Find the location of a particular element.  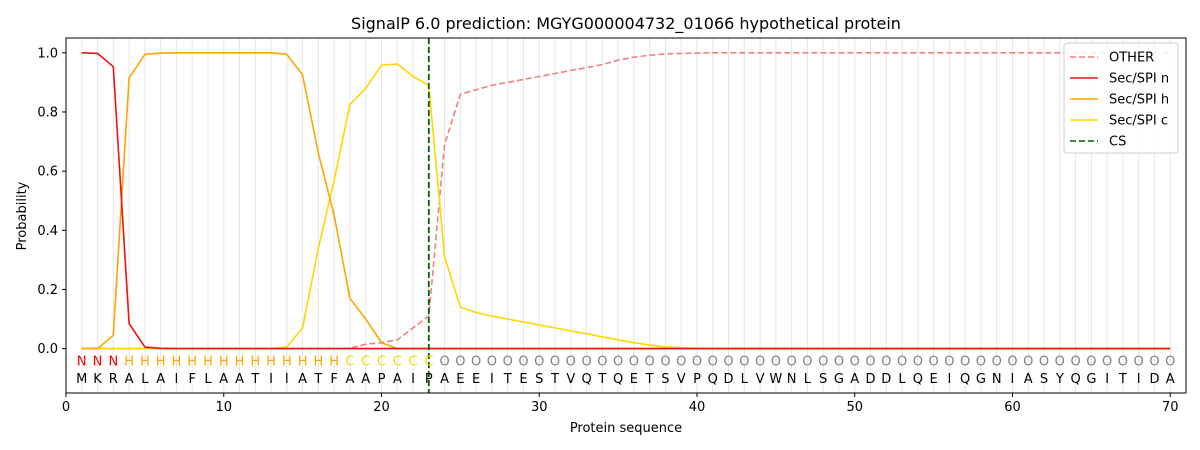

x-tick-label: 0 is located at coordinates (66, 407).